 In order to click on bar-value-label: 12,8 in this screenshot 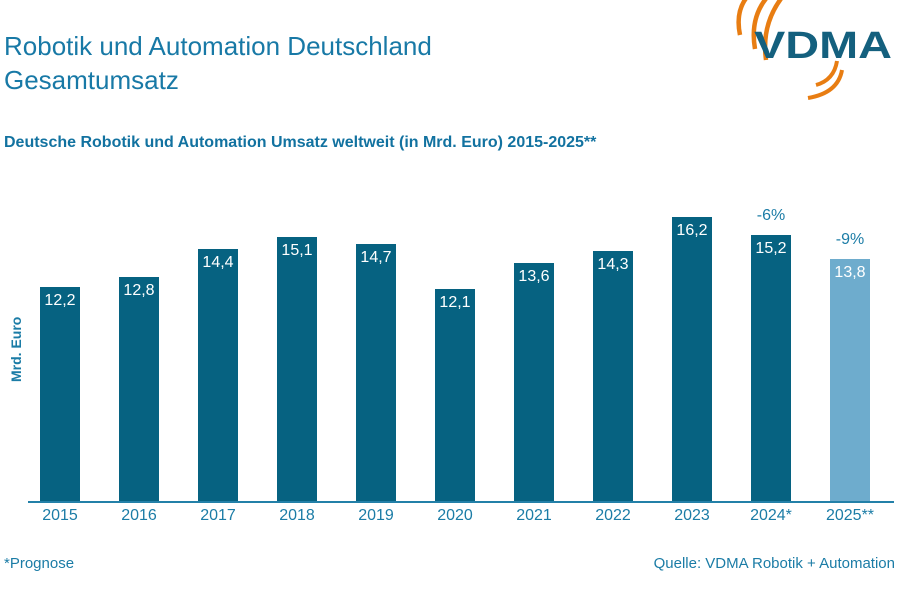, I will do `click(139, 290)`.